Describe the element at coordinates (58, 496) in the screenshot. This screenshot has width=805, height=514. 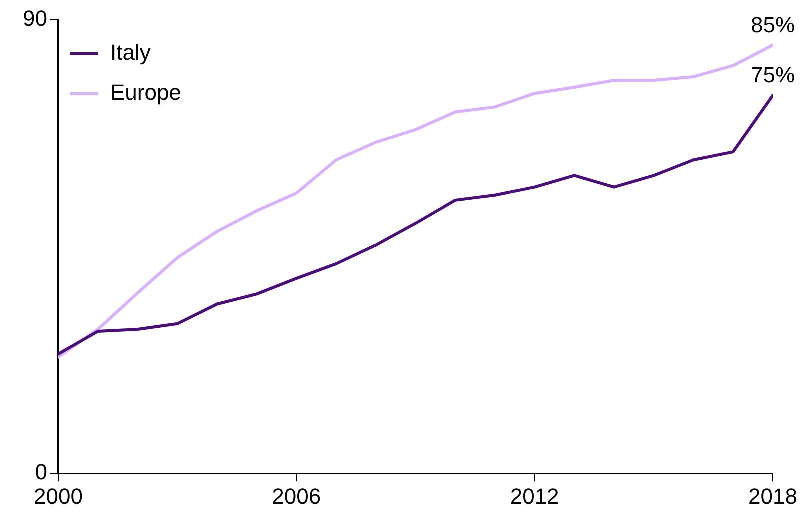
I see `x-tick-label: 2000` at that location.